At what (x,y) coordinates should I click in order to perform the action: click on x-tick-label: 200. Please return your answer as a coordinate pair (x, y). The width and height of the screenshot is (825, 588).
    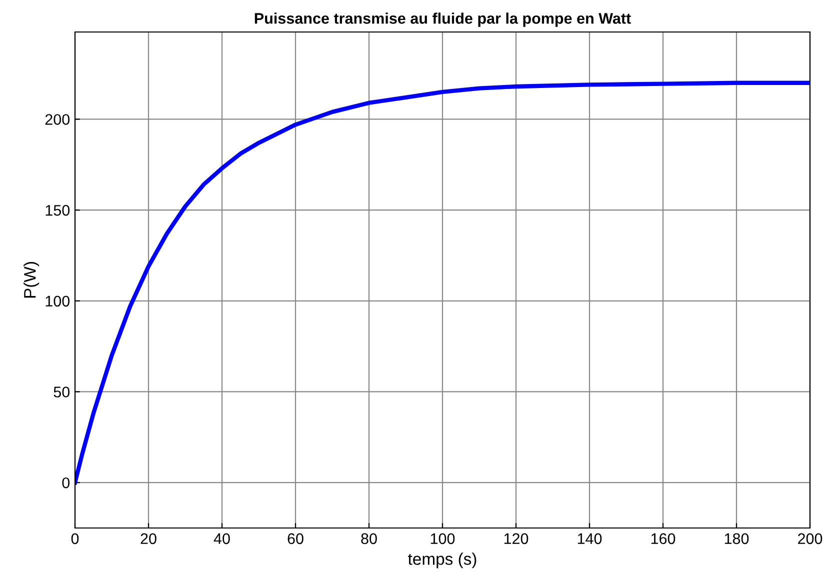
    Looking at the image, I should click on (810, 538).